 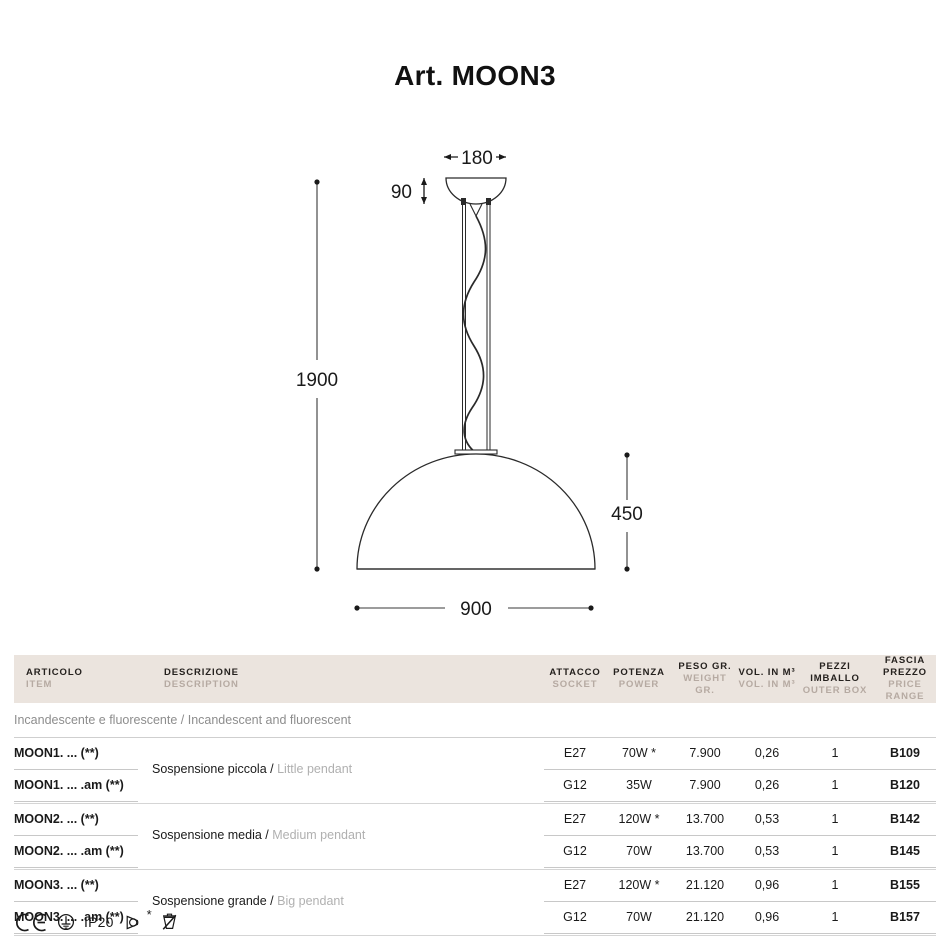 I want to click on description-en: Medium pendant, so click(x=319, y=835).